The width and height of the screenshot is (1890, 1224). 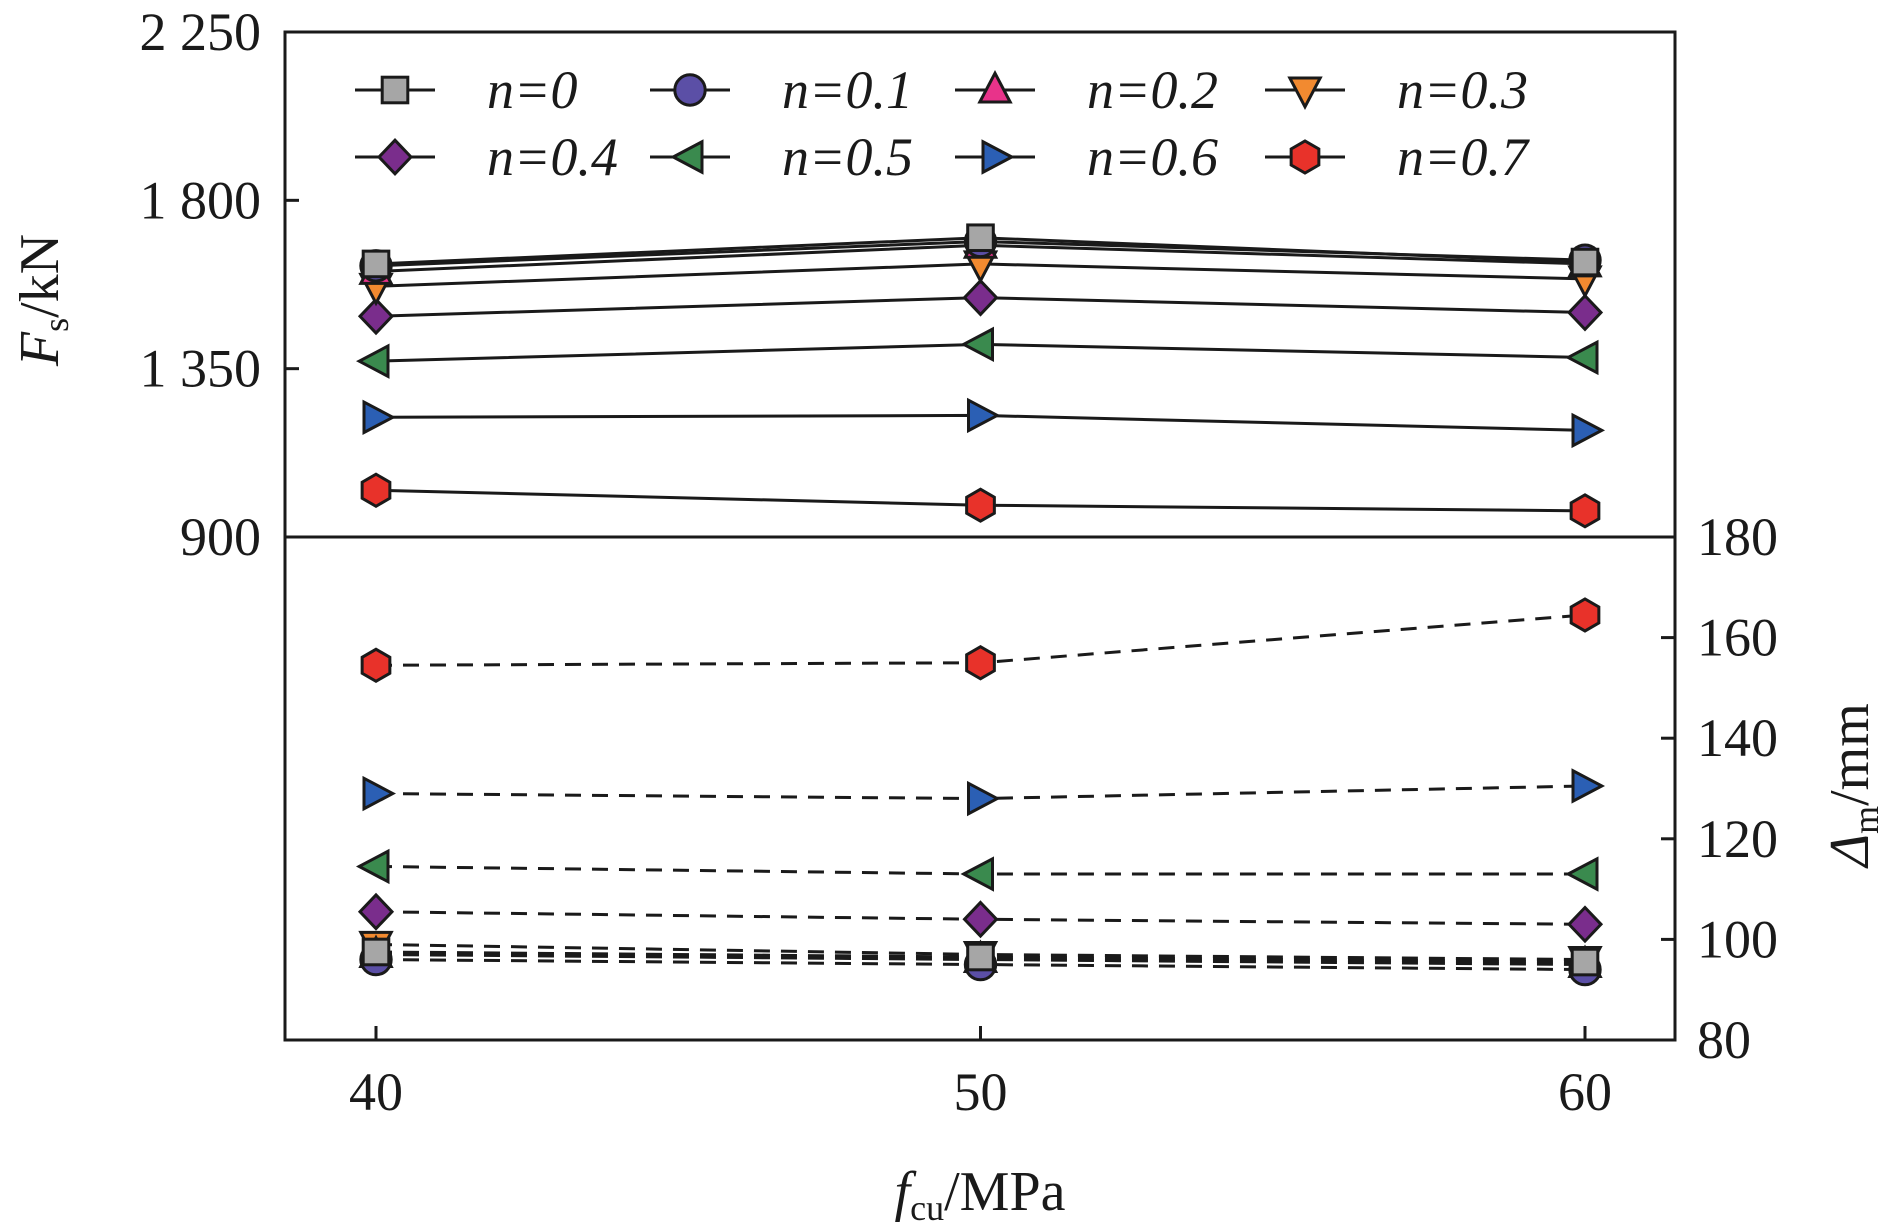 What do you see at coordinates (466, 90) in the screenshot?
I see `legend-item-n=0: n=0` at bounding box center [466, 90].